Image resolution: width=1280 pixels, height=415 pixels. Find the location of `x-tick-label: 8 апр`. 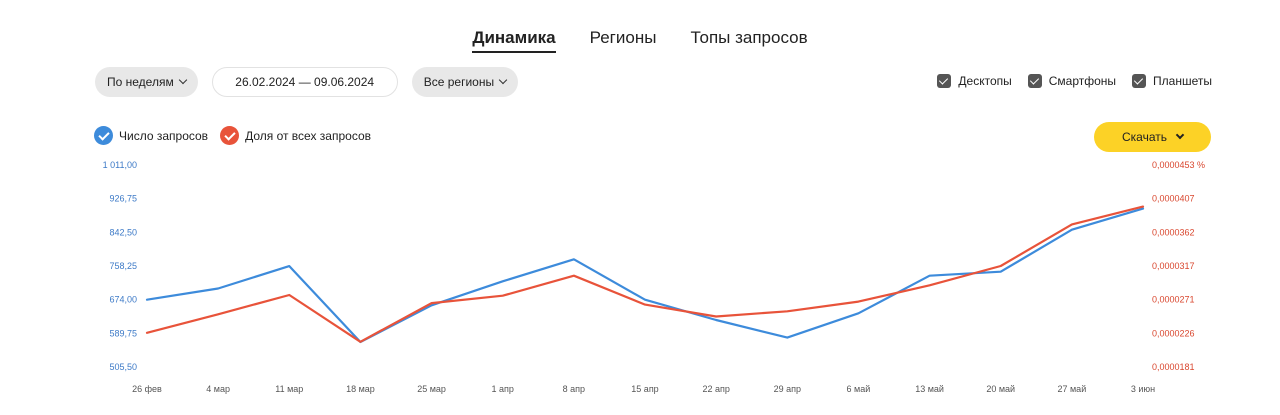

x-tick-label: 8 апр is located at coordinates (574, 389).